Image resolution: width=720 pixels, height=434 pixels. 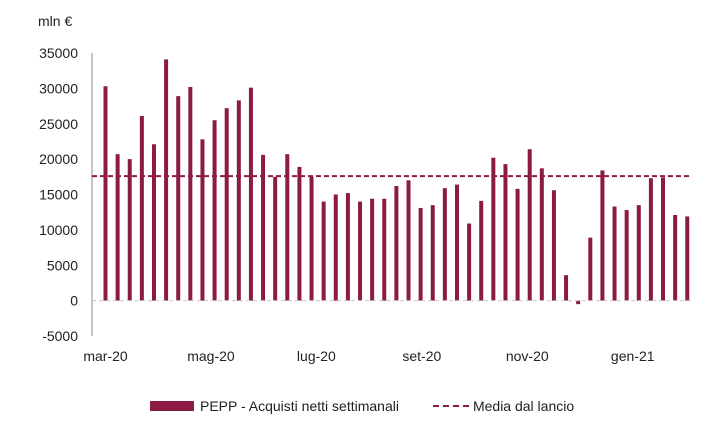 What do you see at coordinates (74, 301) in the screenshot?
I see `y-tick-label: 0` at bounding box center [74, 301].